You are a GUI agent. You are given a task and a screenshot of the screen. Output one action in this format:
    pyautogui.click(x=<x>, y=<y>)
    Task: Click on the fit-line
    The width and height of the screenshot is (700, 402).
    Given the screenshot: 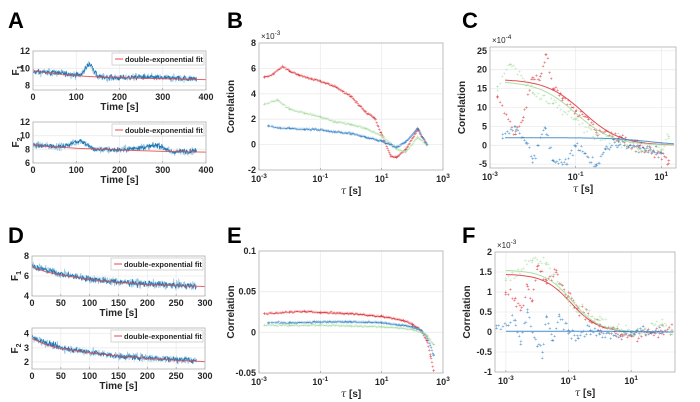 What is the action you would take?
    pyautogui.click(x=118, y=276)
    